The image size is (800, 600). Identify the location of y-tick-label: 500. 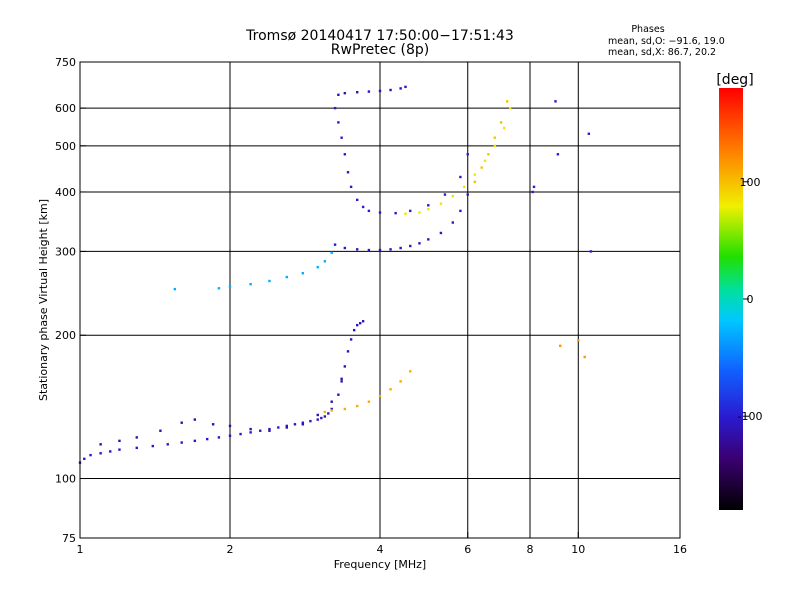
(65, 146).